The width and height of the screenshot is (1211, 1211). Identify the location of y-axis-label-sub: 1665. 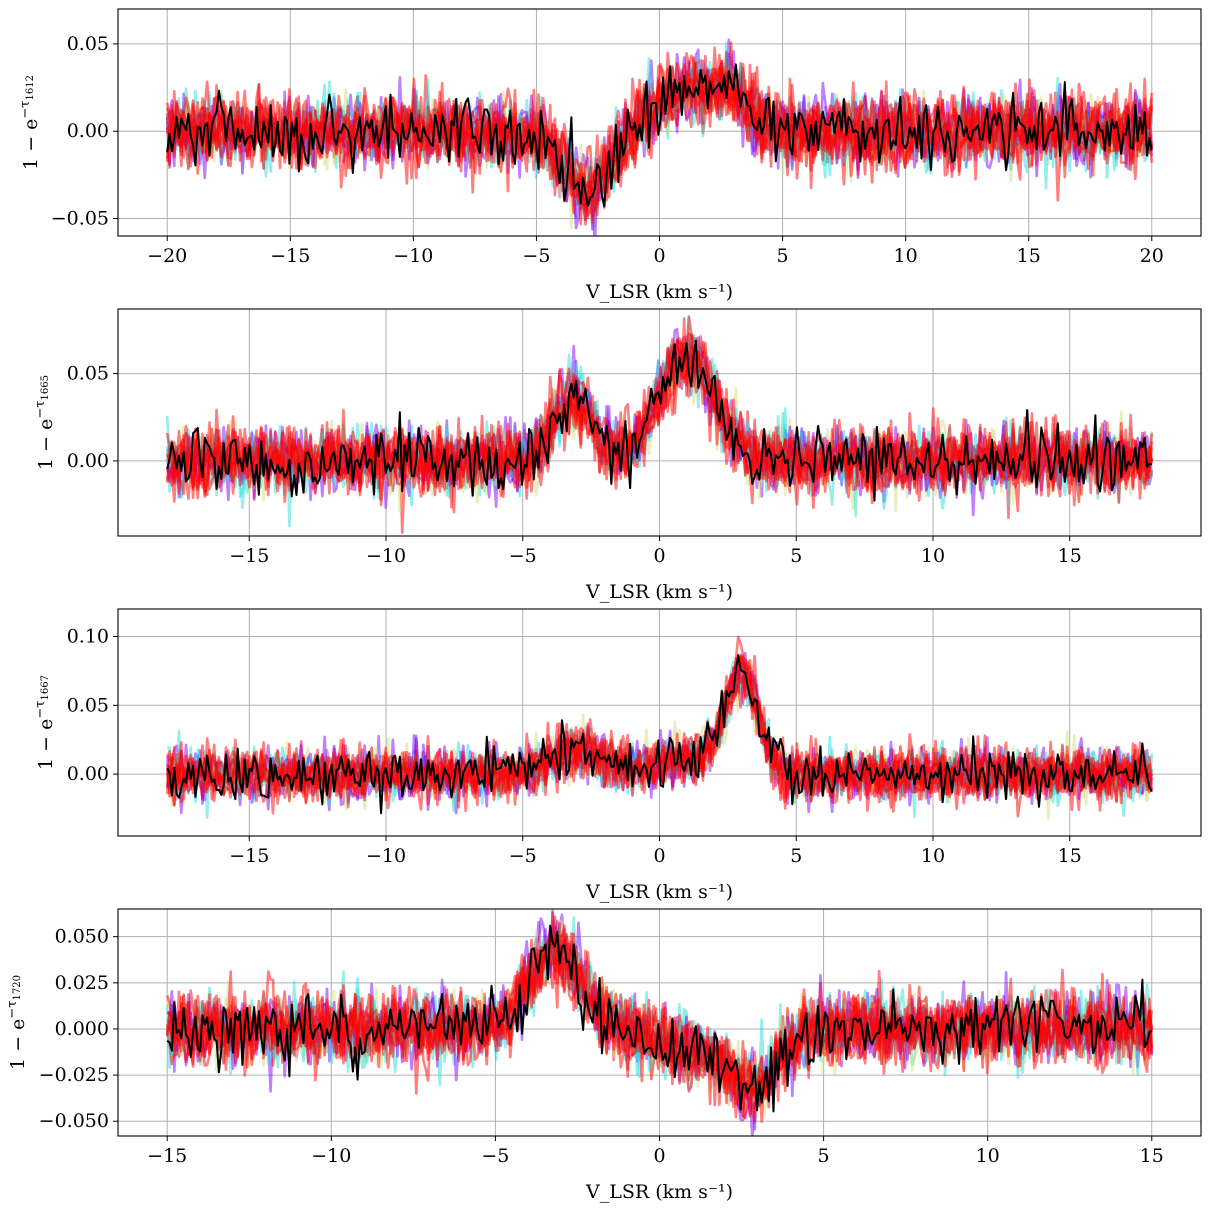
(45, 387).